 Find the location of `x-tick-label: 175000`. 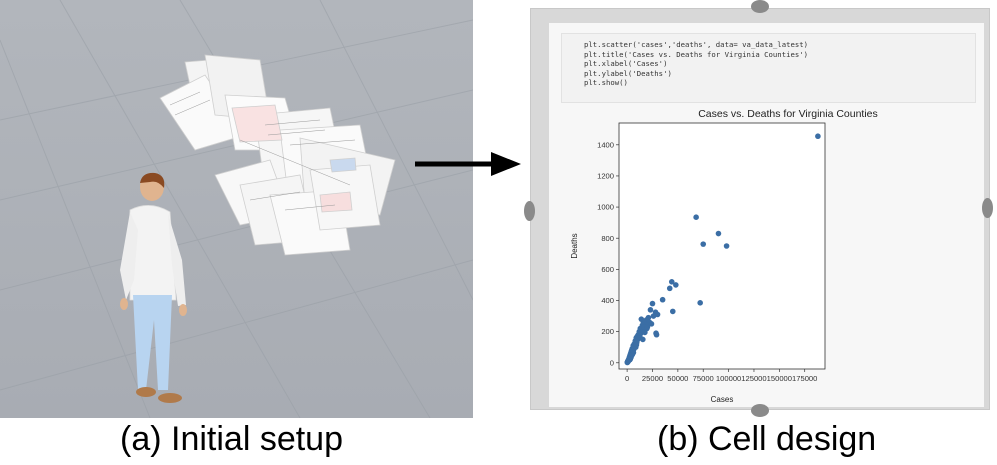

x-tick-label: 175000 is located at coordinates (804, 378).